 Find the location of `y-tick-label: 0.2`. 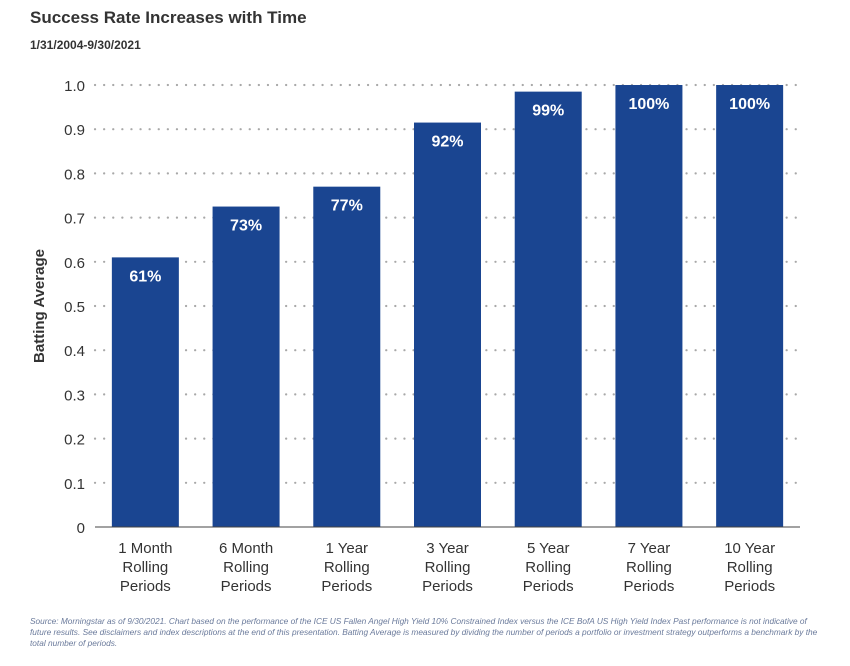

y-tick-label: 0.2 is located at coordinates (74, 440).